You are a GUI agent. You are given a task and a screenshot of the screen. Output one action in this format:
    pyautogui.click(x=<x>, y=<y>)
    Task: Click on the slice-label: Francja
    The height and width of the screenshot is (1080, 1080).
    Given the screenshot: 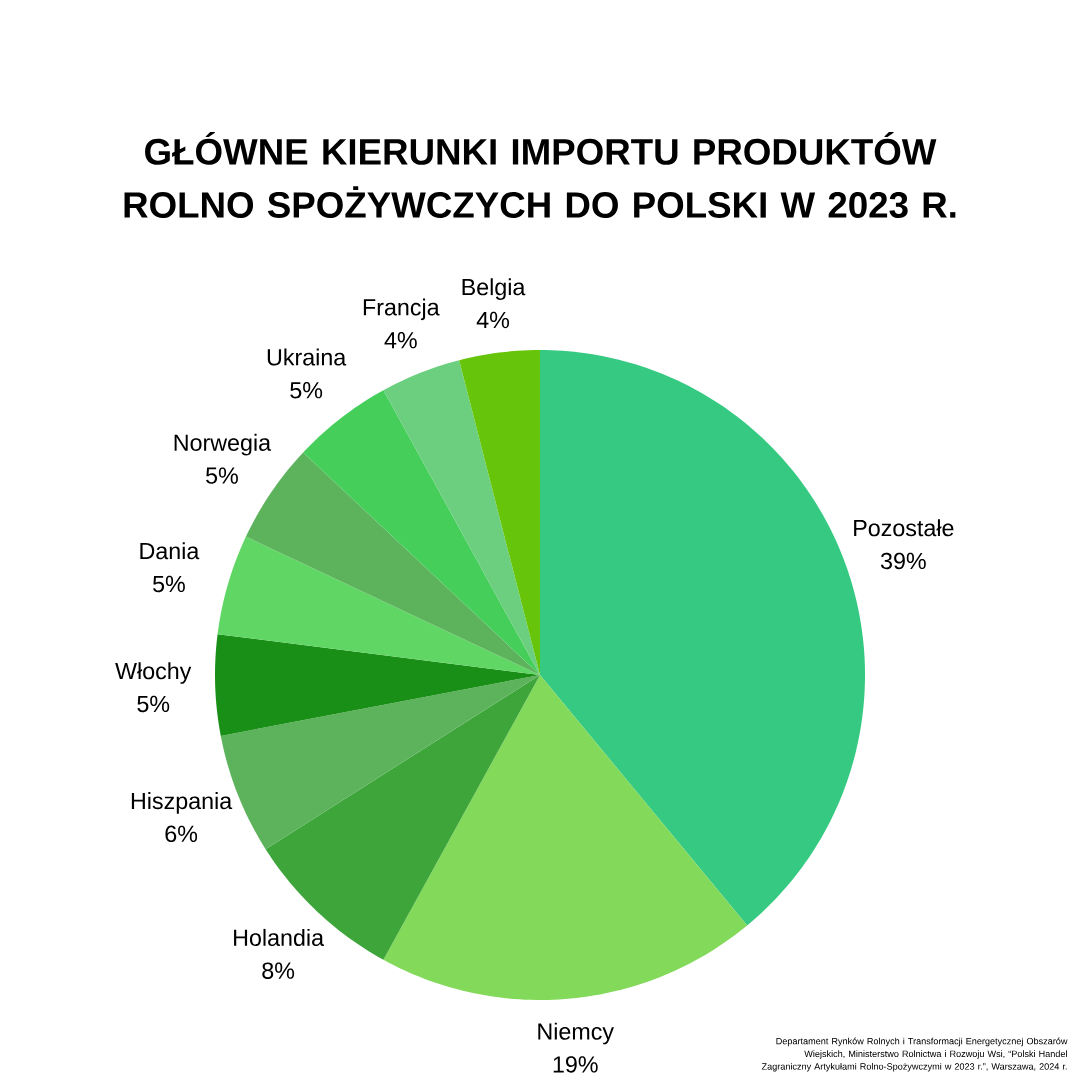 What is the action you would take?
    pyautogui.click(x=401, y=309)
    